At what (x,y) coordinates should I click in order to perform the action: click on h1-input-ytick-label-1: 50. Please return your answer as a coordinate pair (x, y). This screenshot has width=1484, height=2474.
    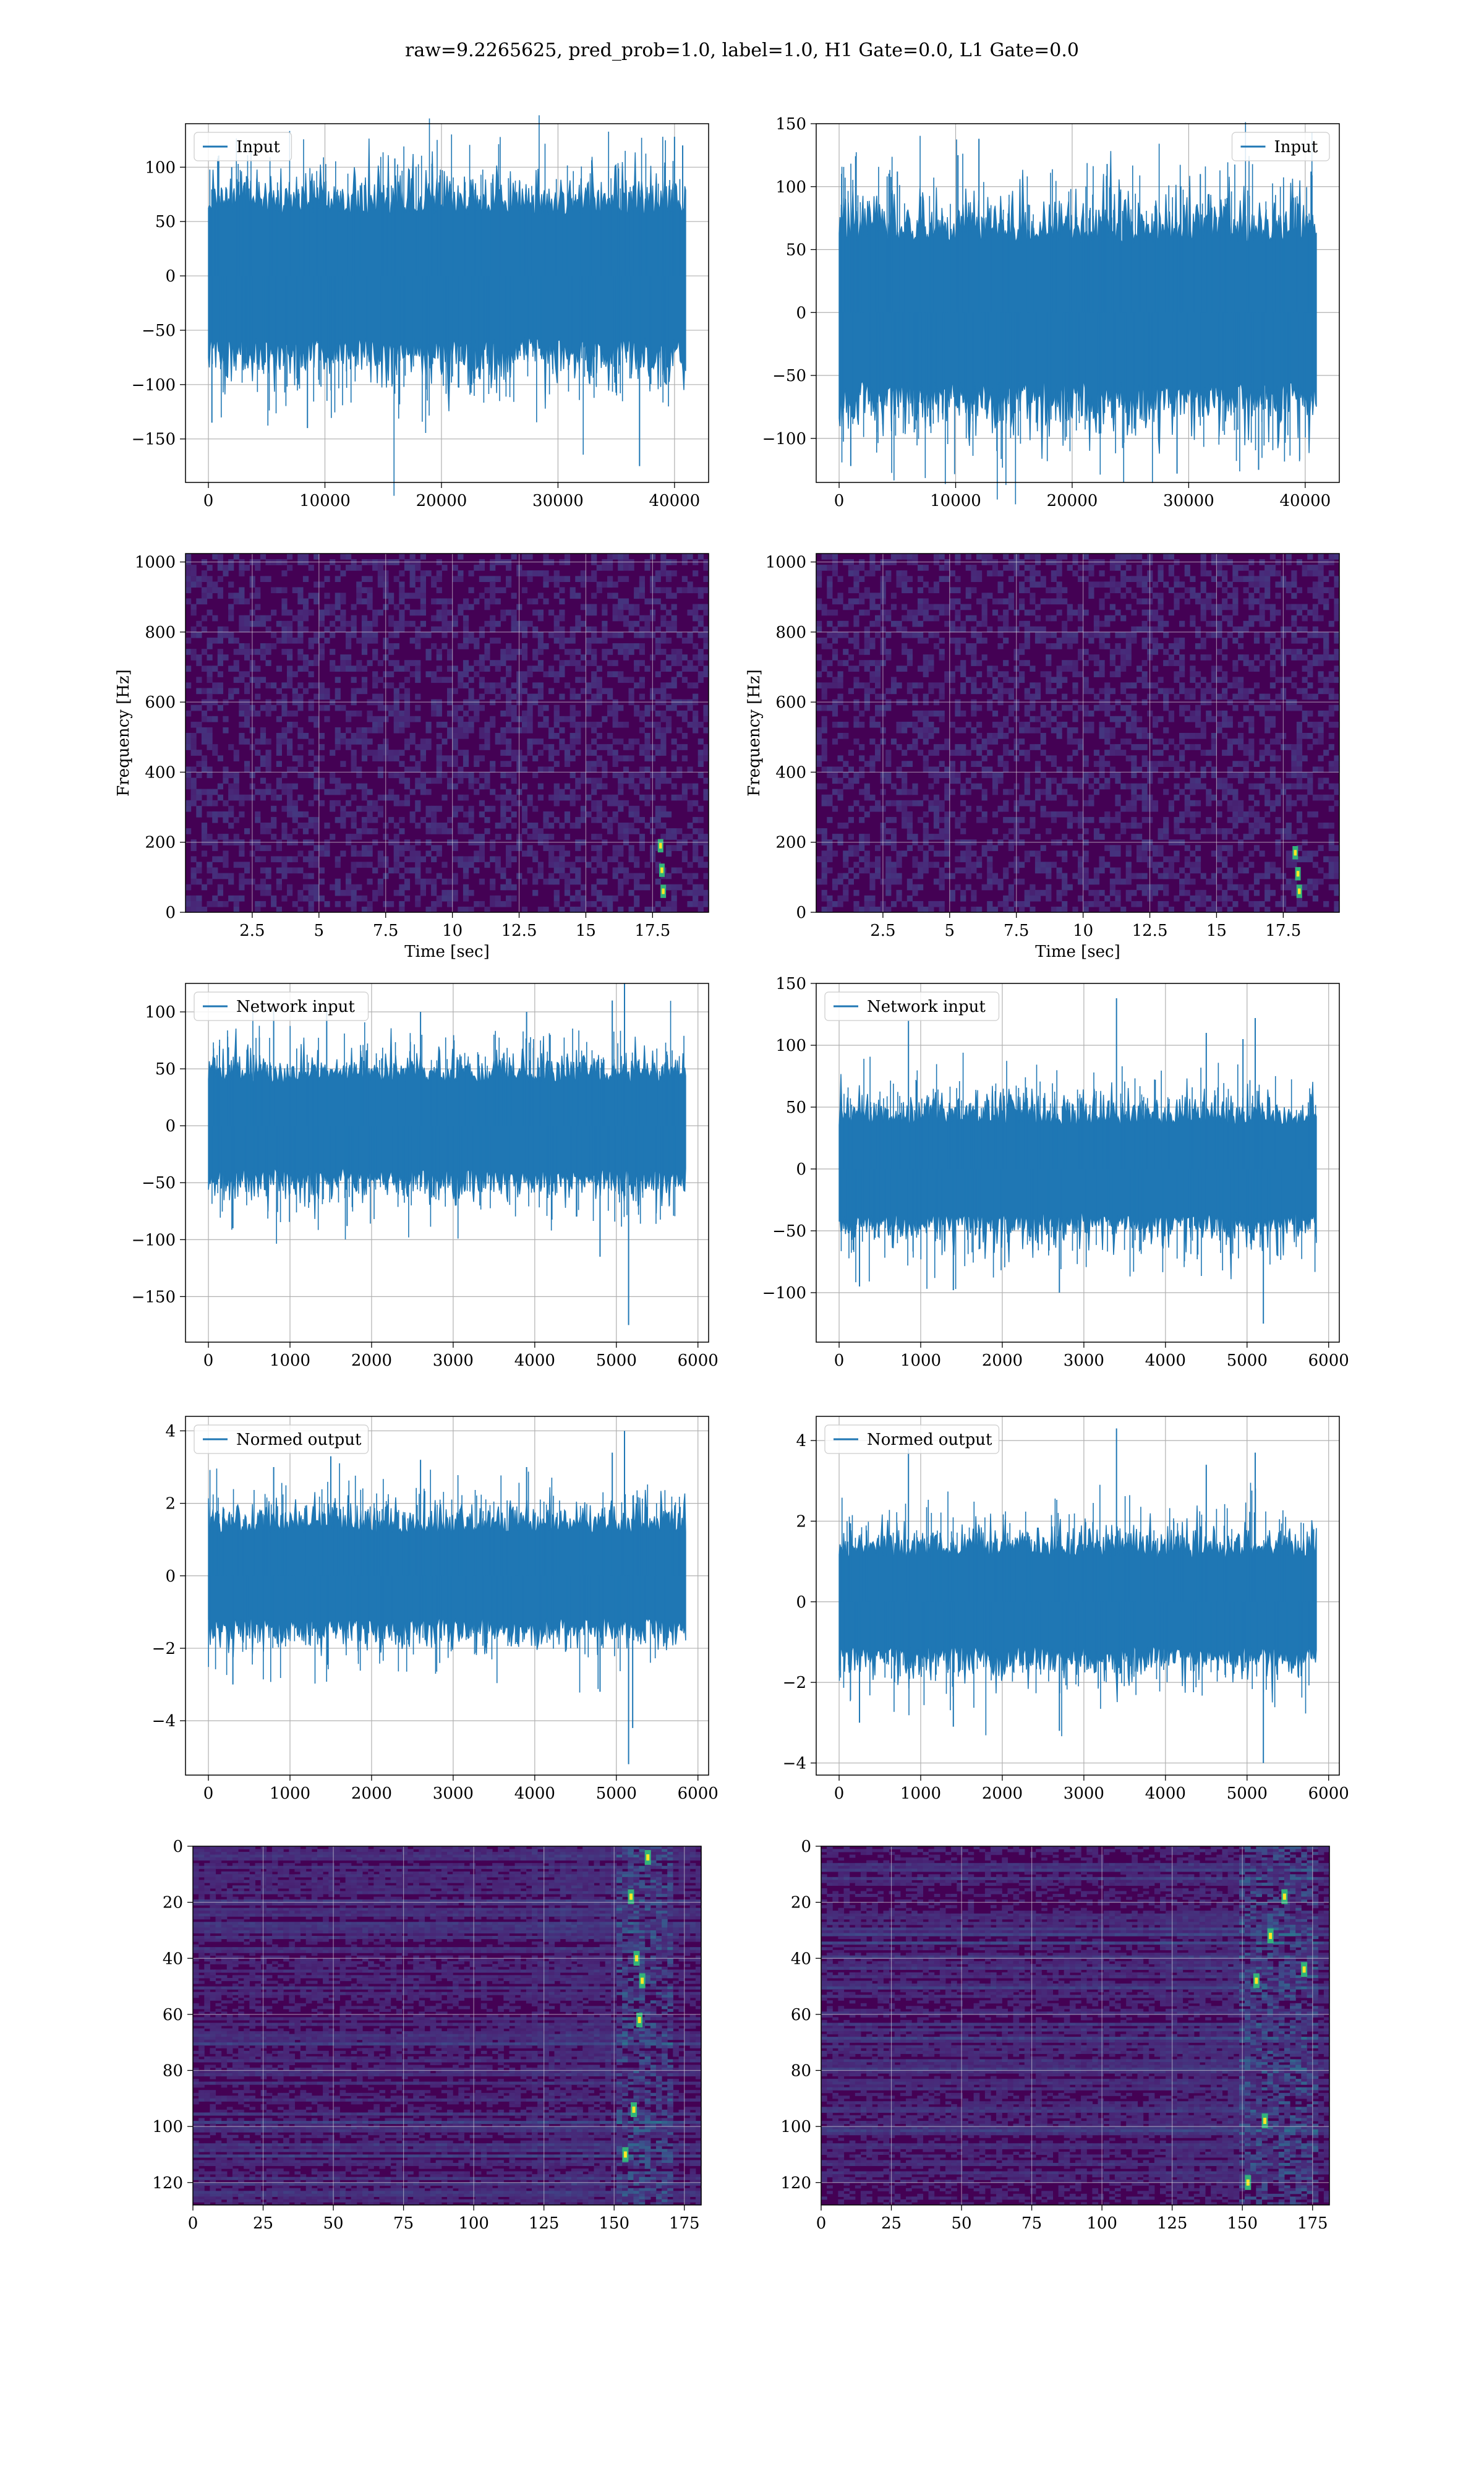
    Looking at the image, I should click on (165, 222).